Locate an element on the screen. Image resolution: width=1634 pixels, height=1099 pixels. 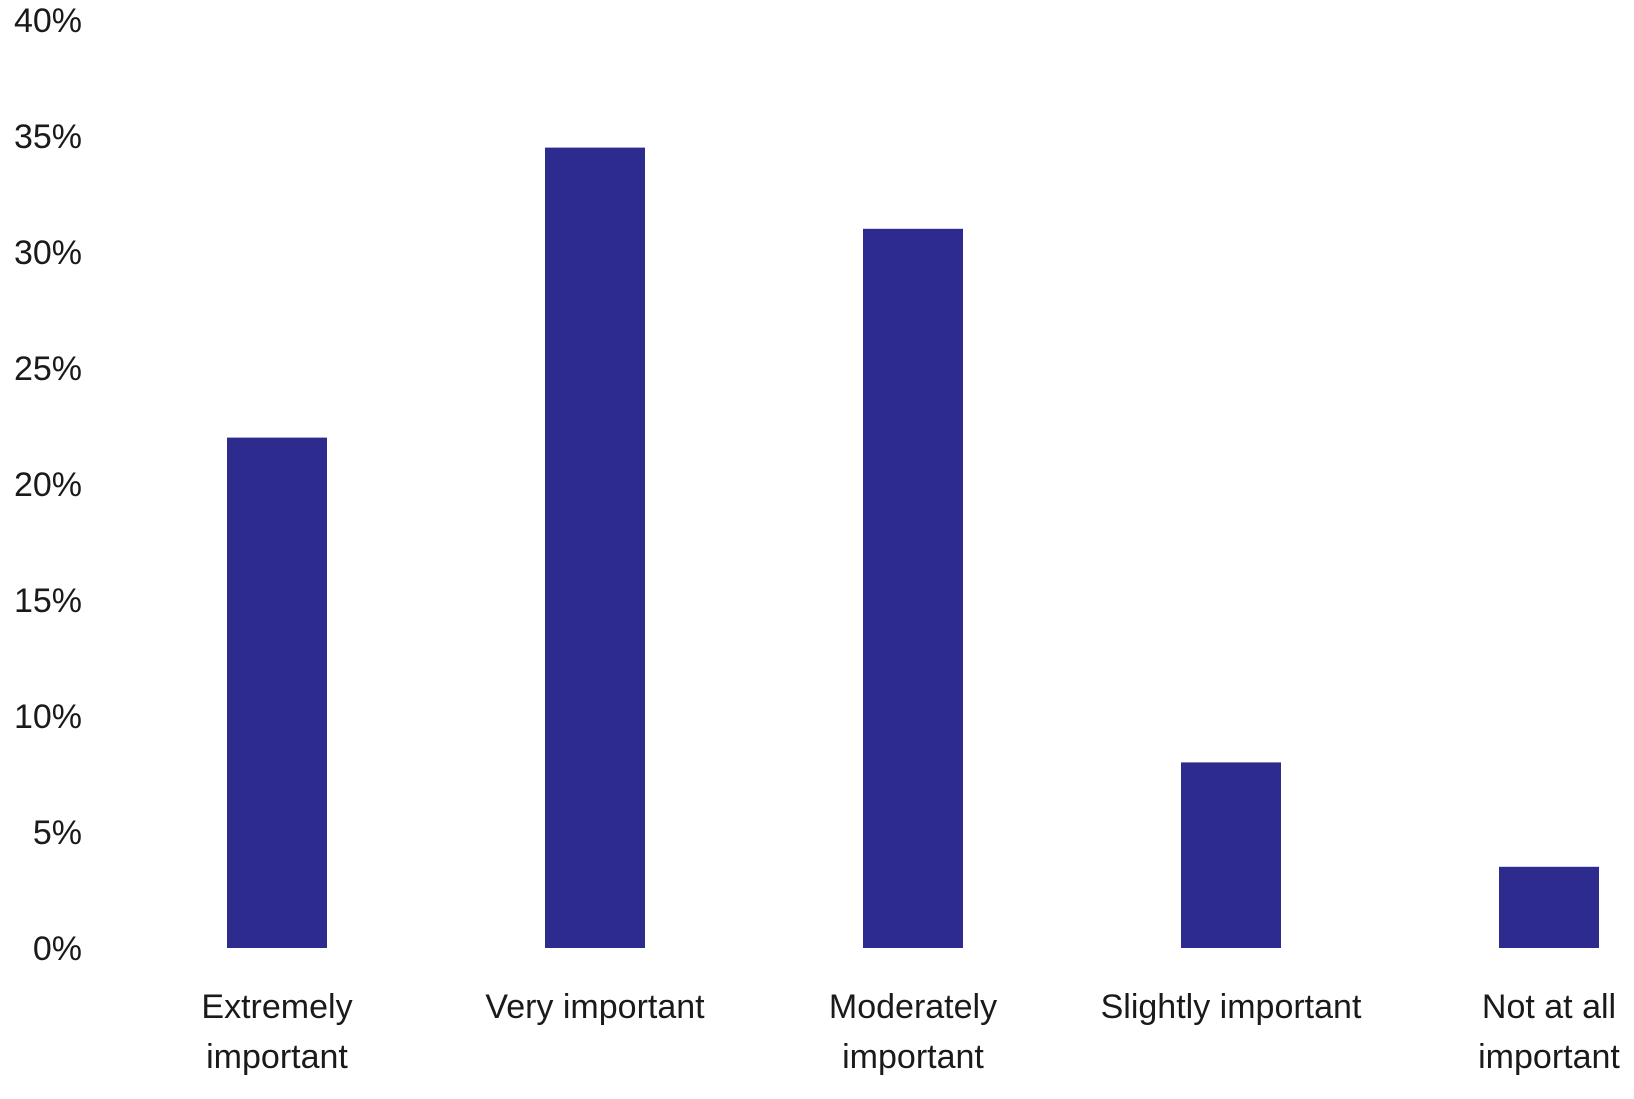
y-tick-label: 0% is located at coordinates (57, 949).